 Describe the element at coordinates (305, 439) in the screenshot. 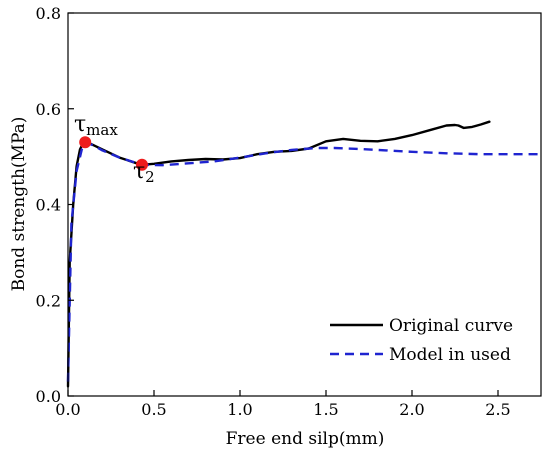

I see `x-axis-label: Free end silp(mm)` at that location.